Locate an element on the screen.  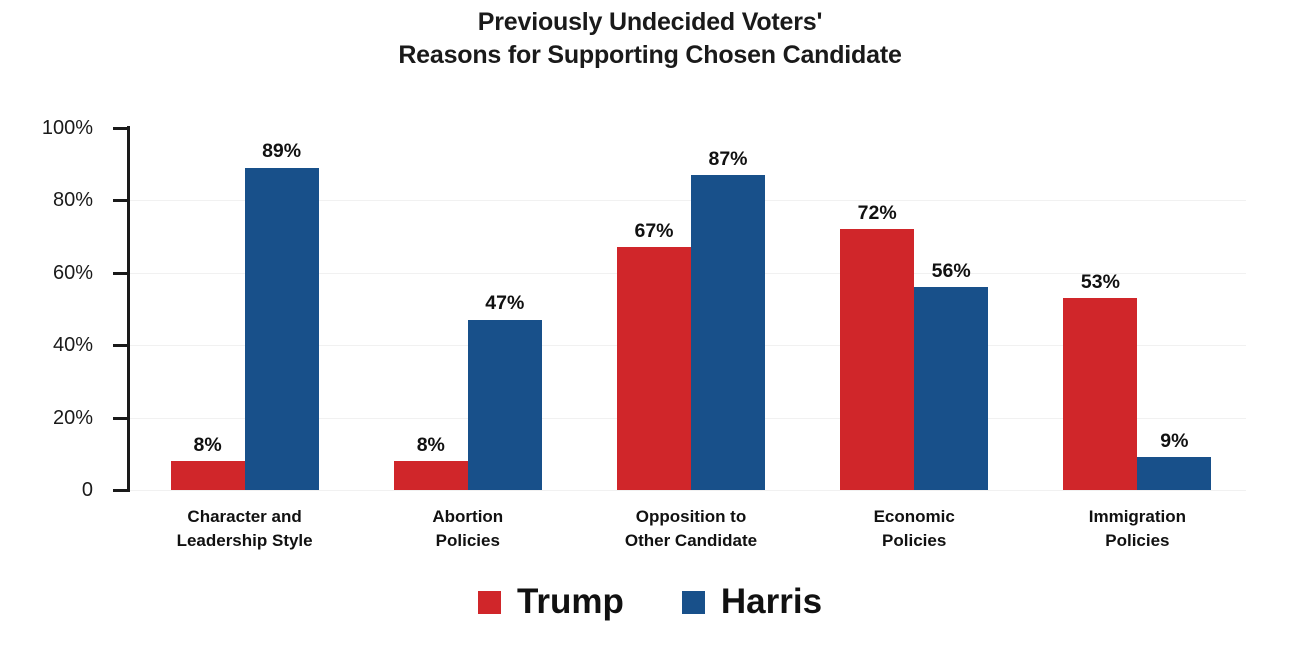
bar-group: 53% 9% is located at coordinates (1137, 309).